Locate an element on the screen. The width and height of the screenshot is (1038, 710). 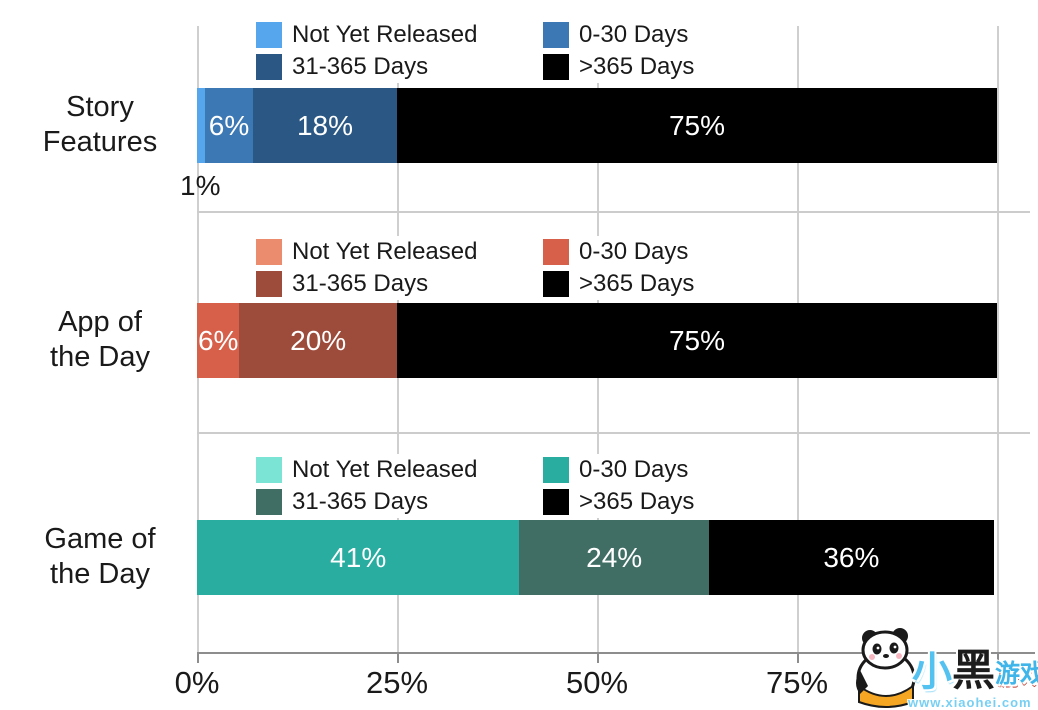
category-label-line: Features is located at coordinates (100, 142).